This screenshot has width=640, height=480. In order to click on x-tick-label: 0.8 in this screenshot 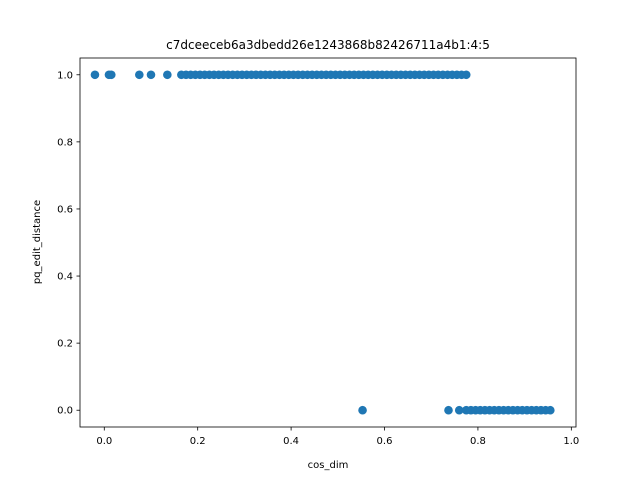, I will do `click(478, 441)`.